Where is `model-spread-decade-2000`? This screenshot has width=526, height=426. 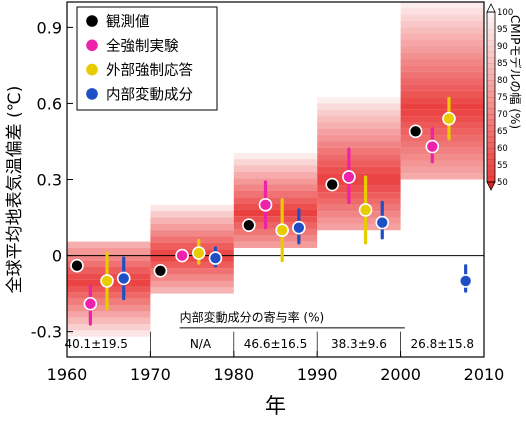 model-spread-decade-2000 is located at coordinates (442, 91).